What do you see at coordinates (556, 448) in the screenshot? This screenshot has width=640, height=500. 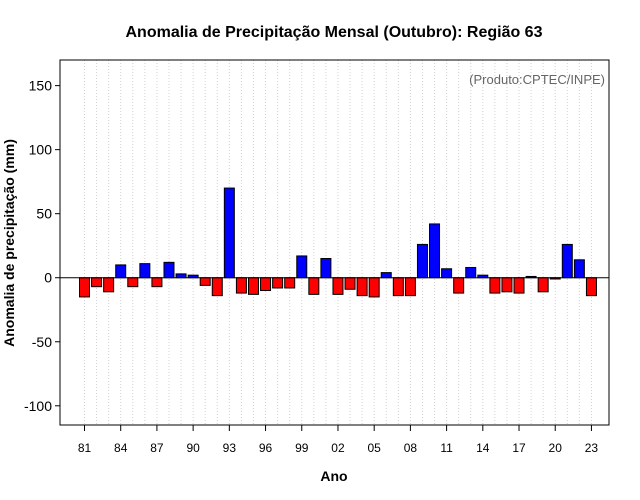 I see `x-tick-label: 20` at bounding box center [556, 448].